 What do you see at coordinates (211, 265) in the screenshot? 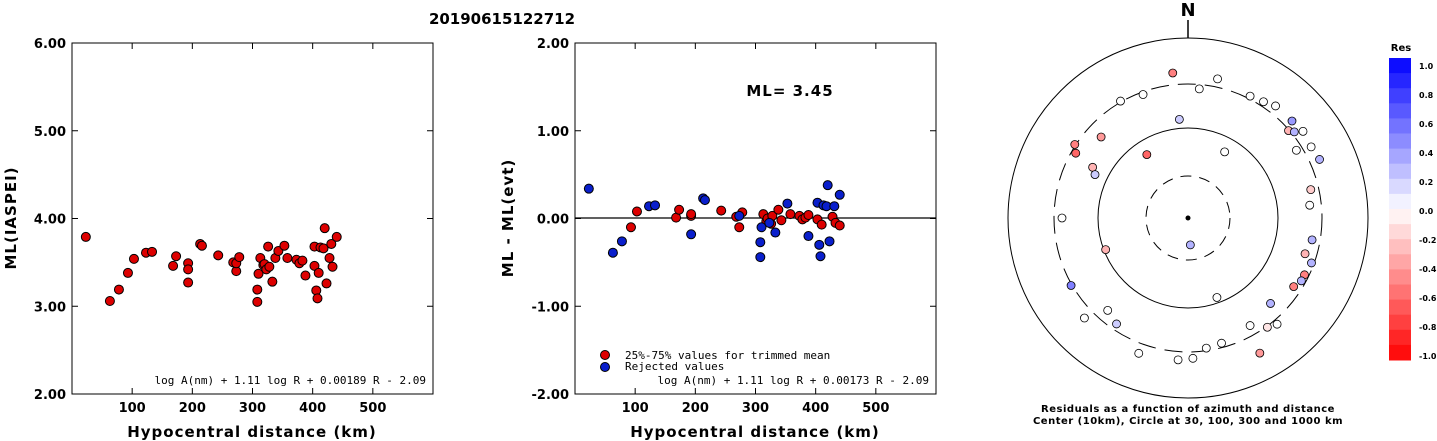
I see `plot1-points` at bounding box center [211, 265].